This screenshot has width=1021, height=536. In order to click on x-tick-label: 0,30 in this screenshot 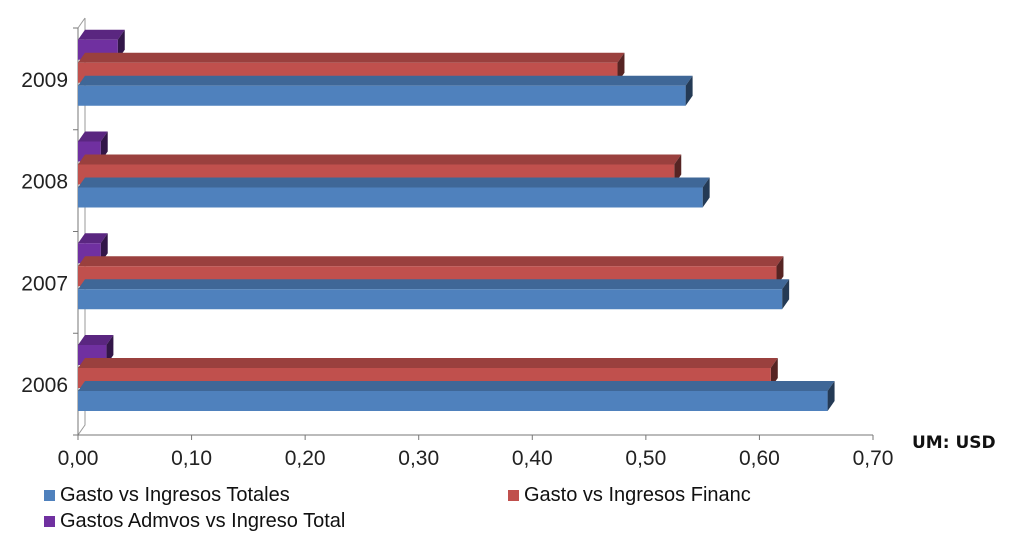, I will do `click(418, 458)`.